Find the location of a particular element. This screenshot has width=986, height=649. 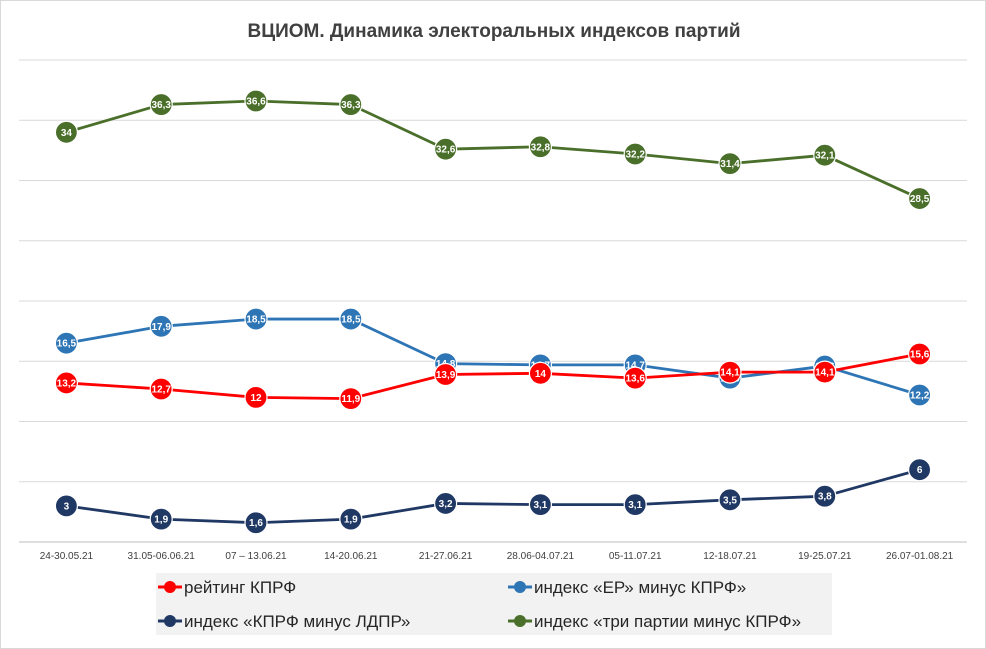

data-label: 36,3 is located at coordinates (351, 105).